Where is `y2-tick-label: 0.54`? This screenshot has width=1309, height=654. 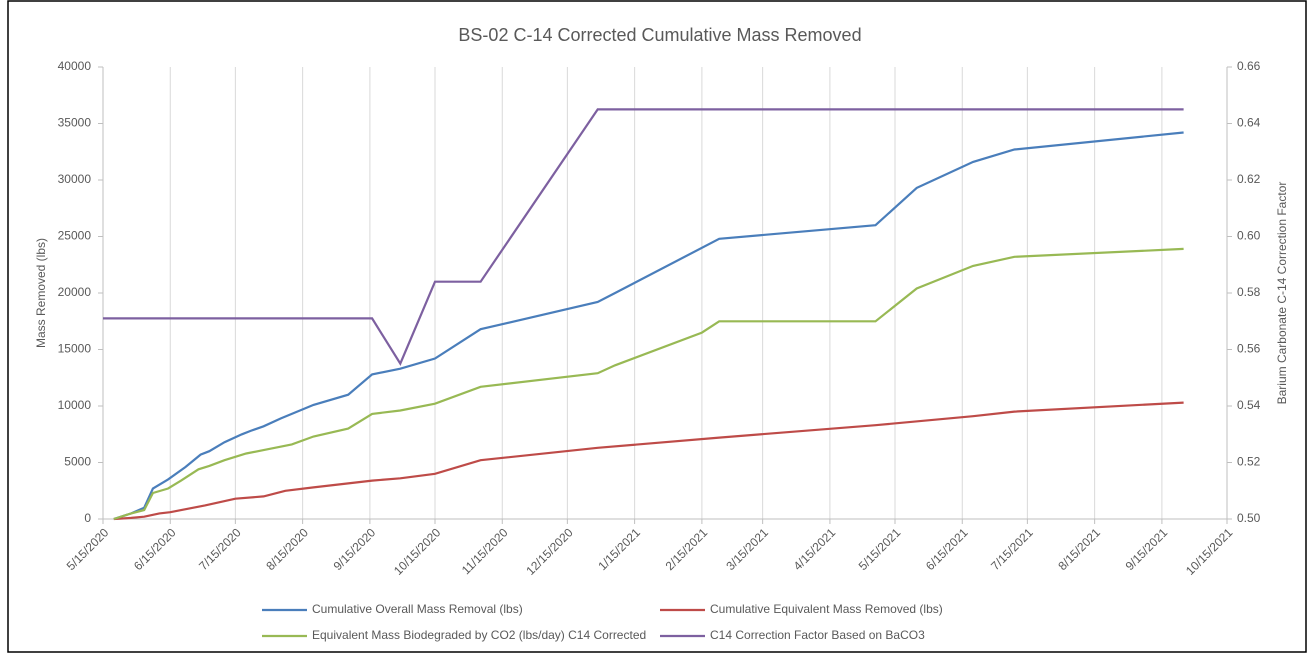 y2-tick-label: 0.54 is located at coordinates (1249, 405).